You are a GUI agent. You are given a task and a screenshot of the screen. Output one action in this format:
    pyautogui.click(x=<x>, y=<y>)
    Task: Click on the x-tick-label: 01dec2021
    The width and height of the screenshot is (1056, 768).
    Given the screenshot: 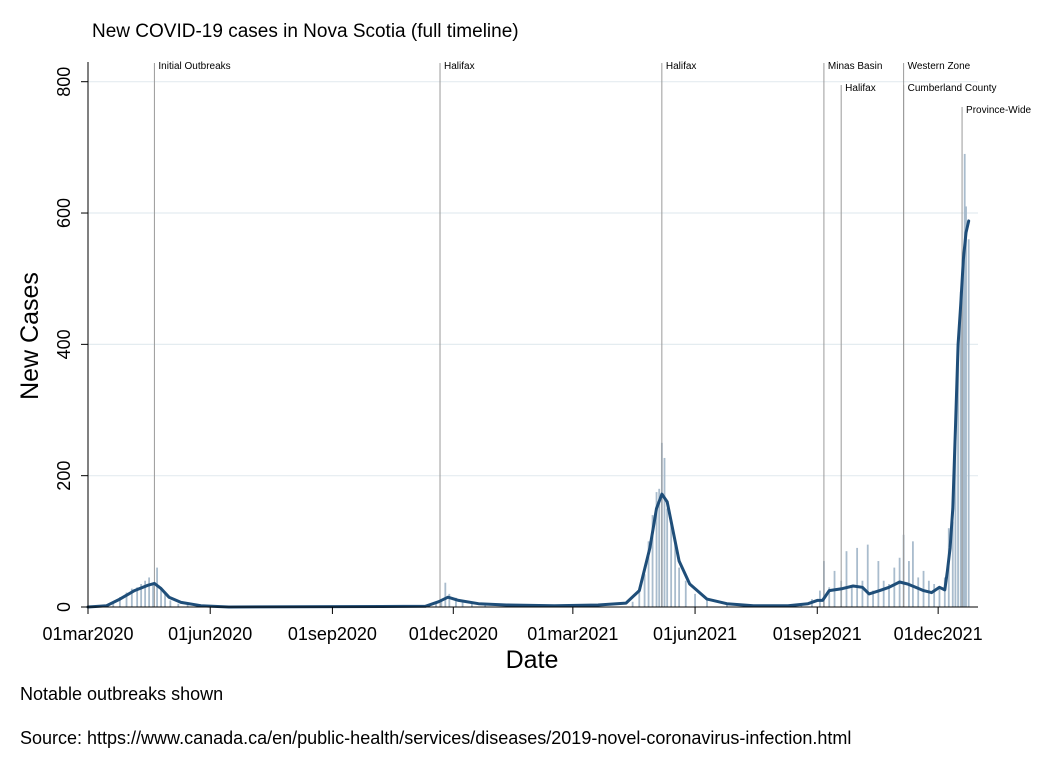 What is the action you would take?
    pyautogui.click(x=938, y=634)
    